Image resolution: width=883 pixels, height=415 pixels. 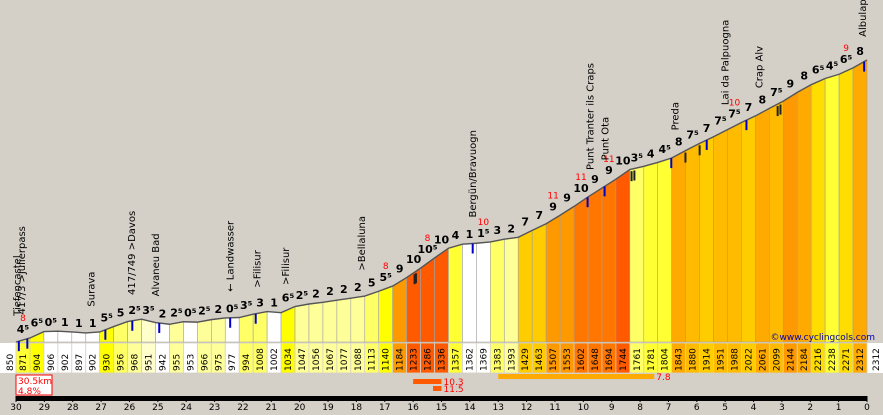 I want to click on place-label: Alvaneu Bad, so click(x=156, y=264).